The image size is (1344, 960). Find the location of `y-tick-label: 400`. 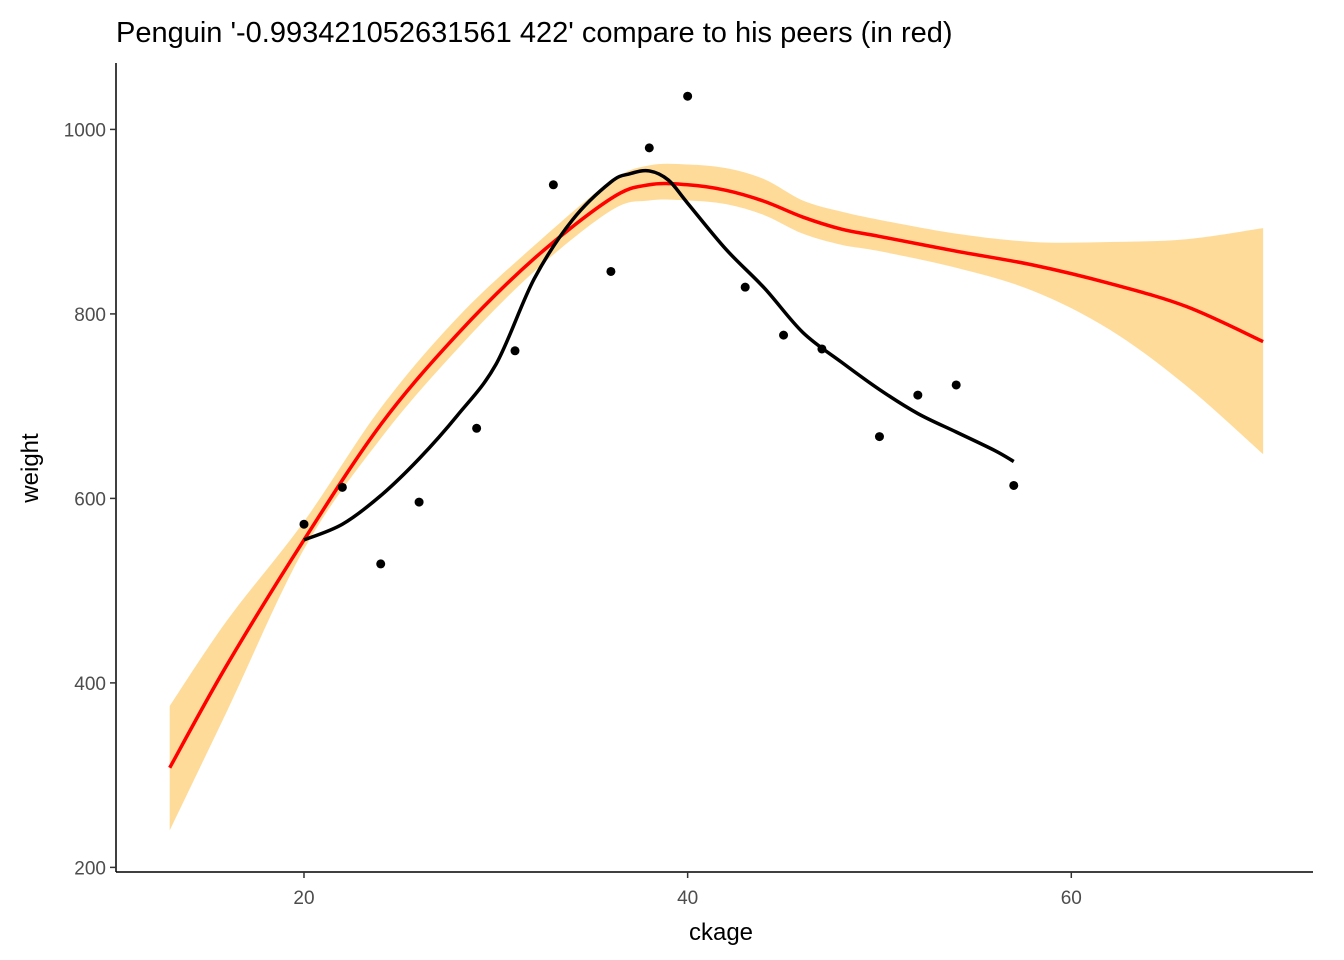

y-tick-label: 400 is located at coordinates (90, 684).